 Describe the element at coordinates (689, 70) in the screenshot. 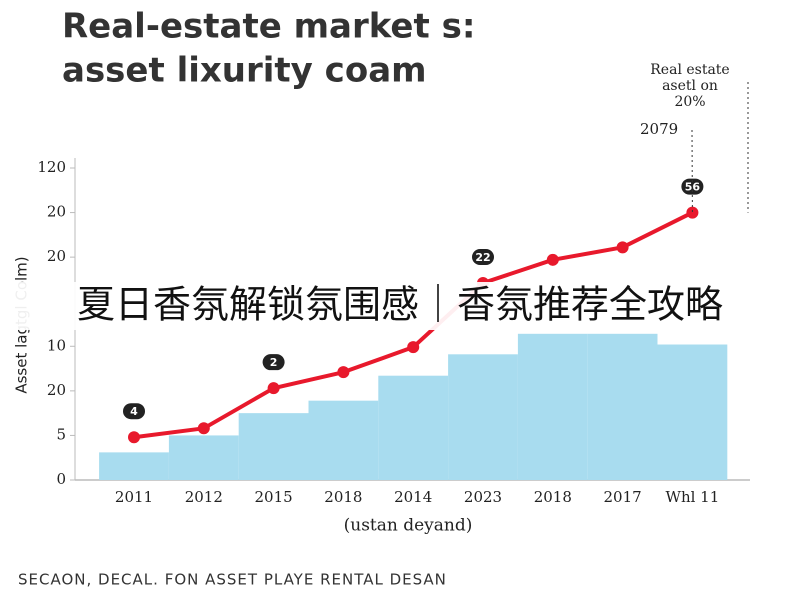

I see `callout: Real estate` at that location.